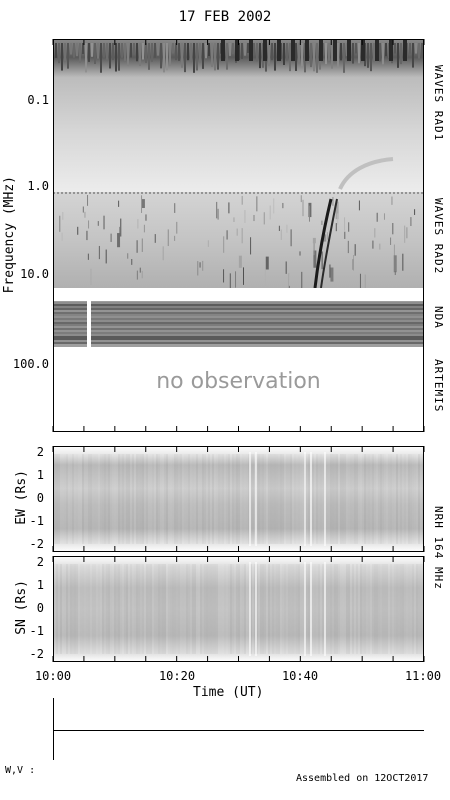 The image size is (450, 800). I want to click on sn-tick-1: 1, so click(40, 585).